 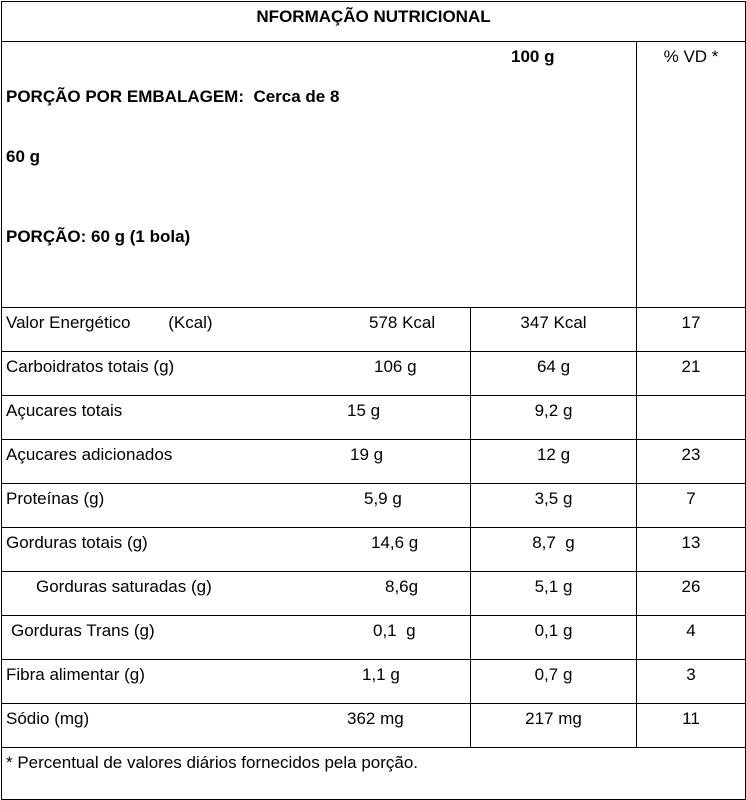 What do you see at coordinates (553, 549) in the screenshot?
I see `per-100g-value: 8,7 g` at bounding box center [553, 549].